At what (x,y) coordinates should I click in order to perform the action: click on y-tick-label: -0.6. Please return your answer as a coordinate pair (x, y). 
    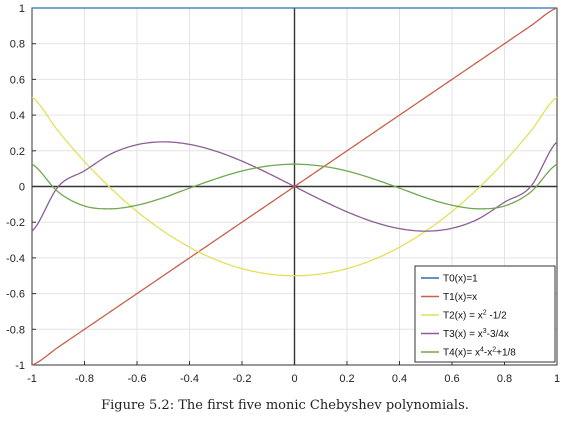
    Looking at the image, I should click on (15, 295).